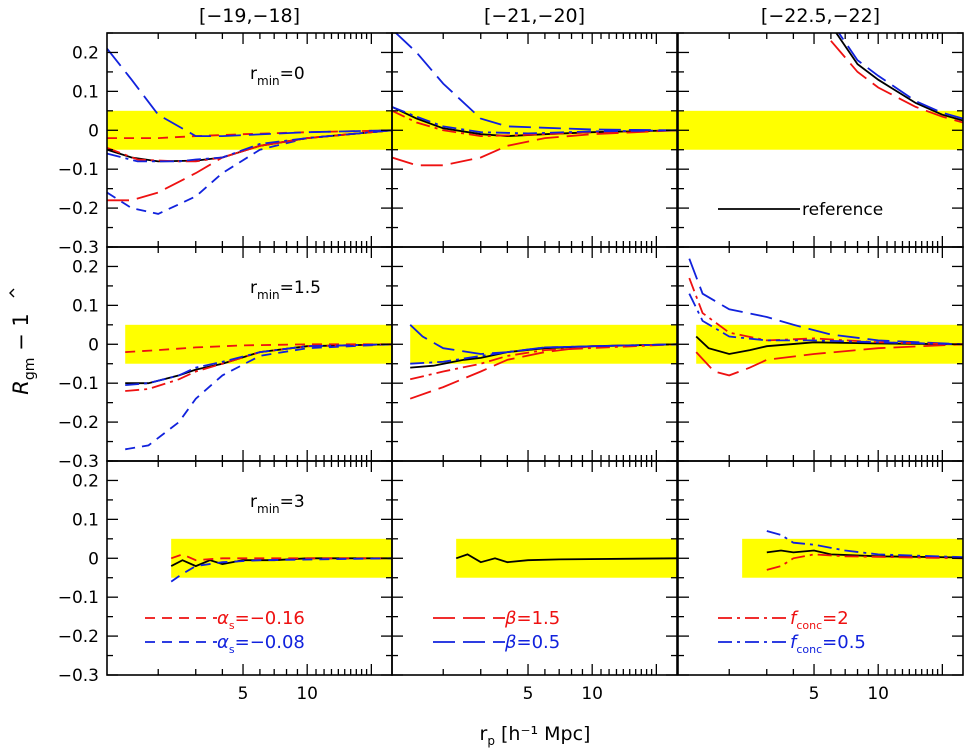  I want to click on legend-reference-label: reference, so click(842, 210).